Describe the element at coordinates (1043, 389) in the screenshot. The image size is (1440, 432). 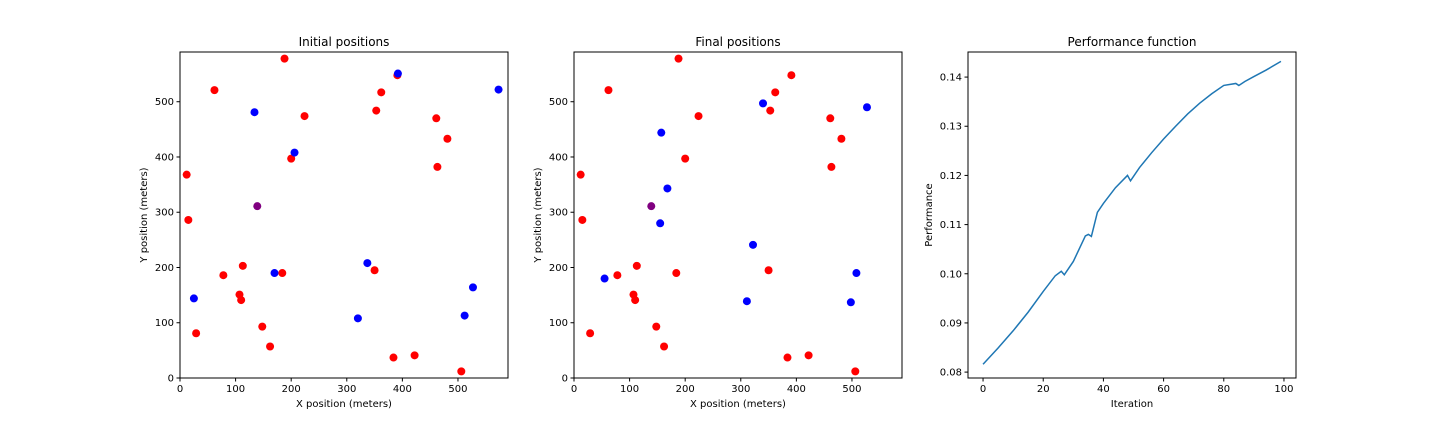
I see `x-tick-label: 20` at that location.